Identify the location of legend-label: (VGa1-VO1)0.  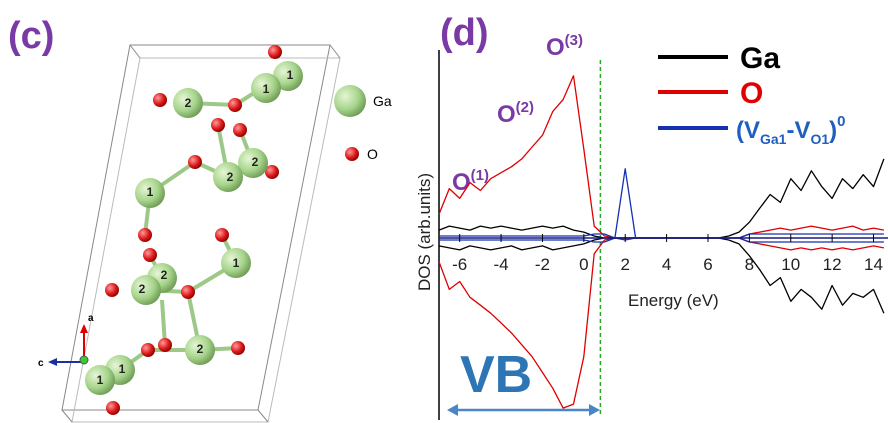
(791, 130).